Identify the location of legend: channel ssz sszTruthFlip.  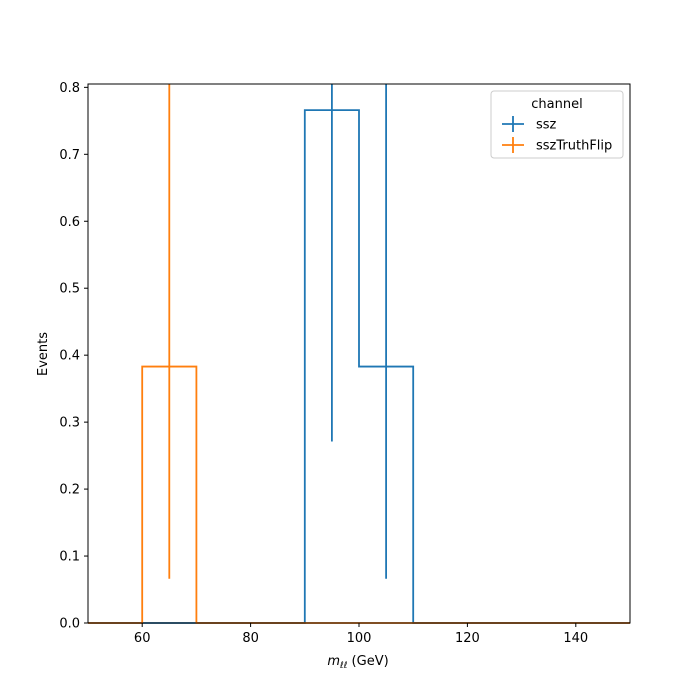
(557, 124).